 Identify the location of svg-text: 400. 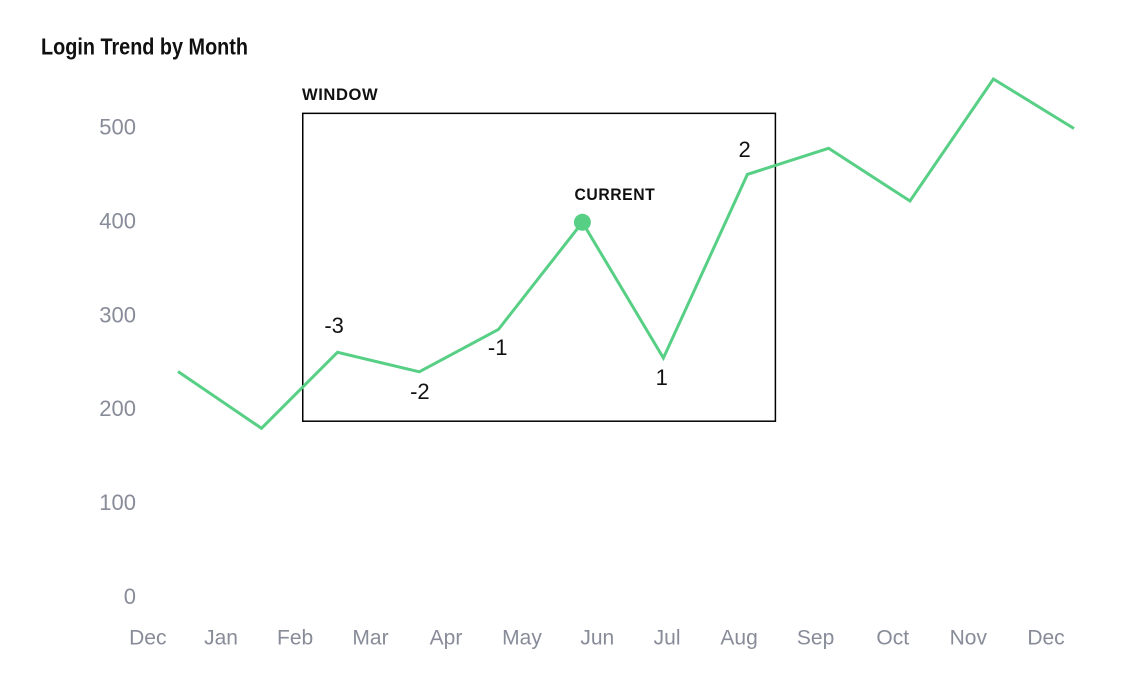
(117, 220).